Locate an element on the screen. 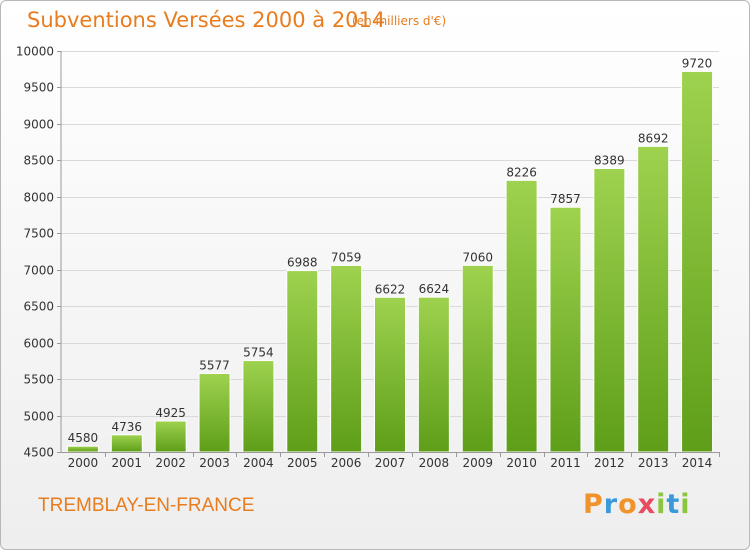 The width and height of the screenshot is (750, 550). data-label: 8389 is located at coordinates (609, 160).